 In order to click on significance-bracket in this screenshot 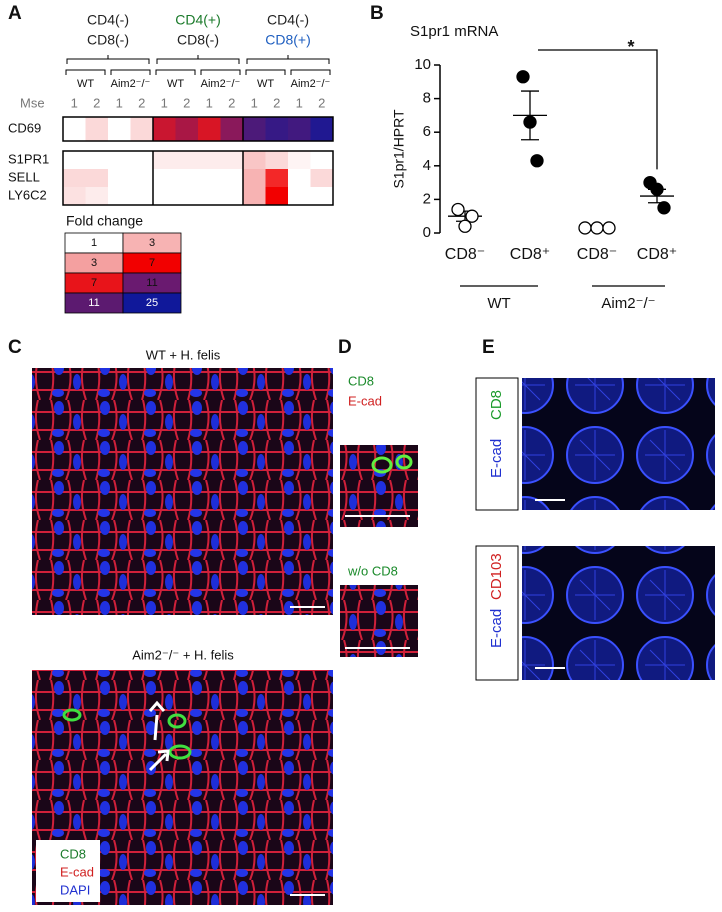, I will do `click(597, 109)`.